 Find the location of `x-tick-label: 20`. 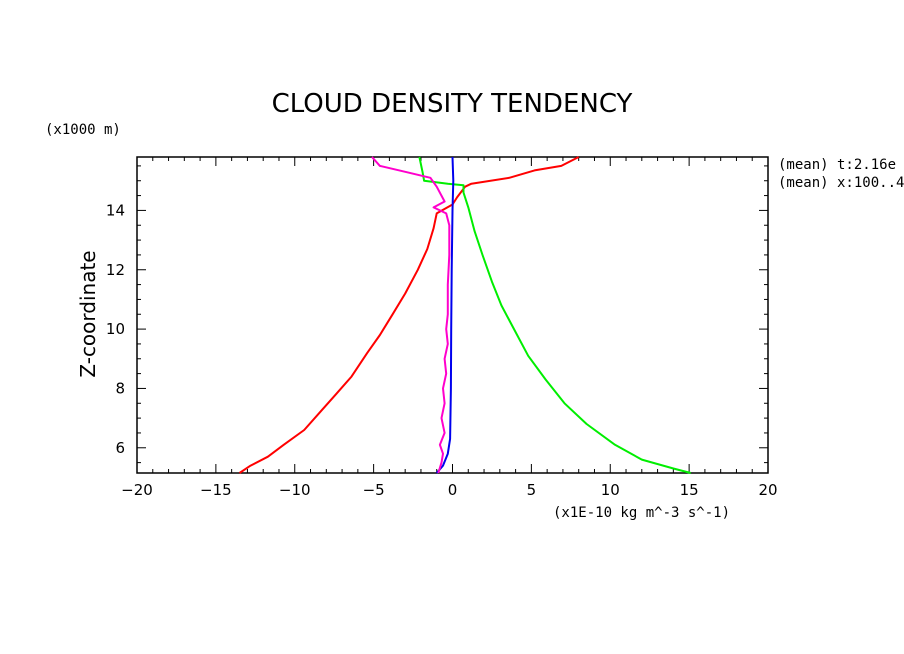

x-tick-label: 20 is located at coordinates (767, 490).